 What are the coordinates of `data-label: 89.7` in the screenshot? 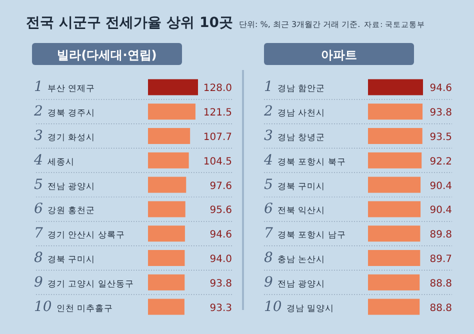 It's located at (441, 259).